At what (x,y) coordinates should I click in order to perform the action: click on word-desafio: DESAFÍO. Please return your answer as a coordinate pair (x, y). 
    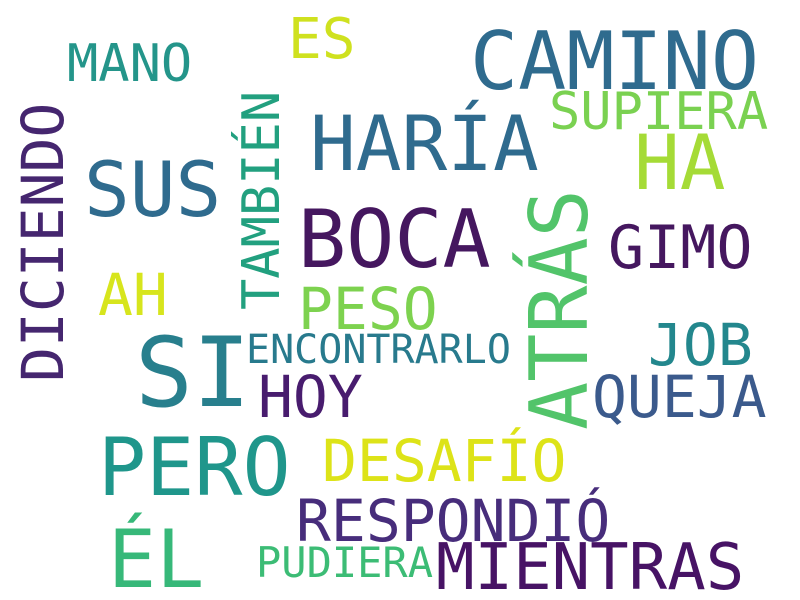
    Looking at the image, I should click on (444, 461).